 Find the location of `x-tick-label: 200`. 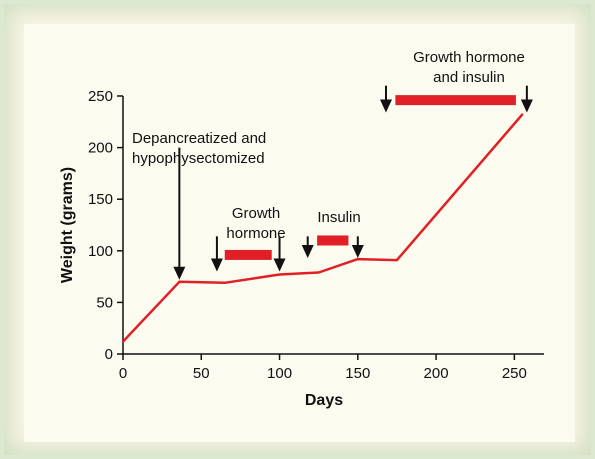

x-tick-label: 200 is located at coordinates (436, 373).